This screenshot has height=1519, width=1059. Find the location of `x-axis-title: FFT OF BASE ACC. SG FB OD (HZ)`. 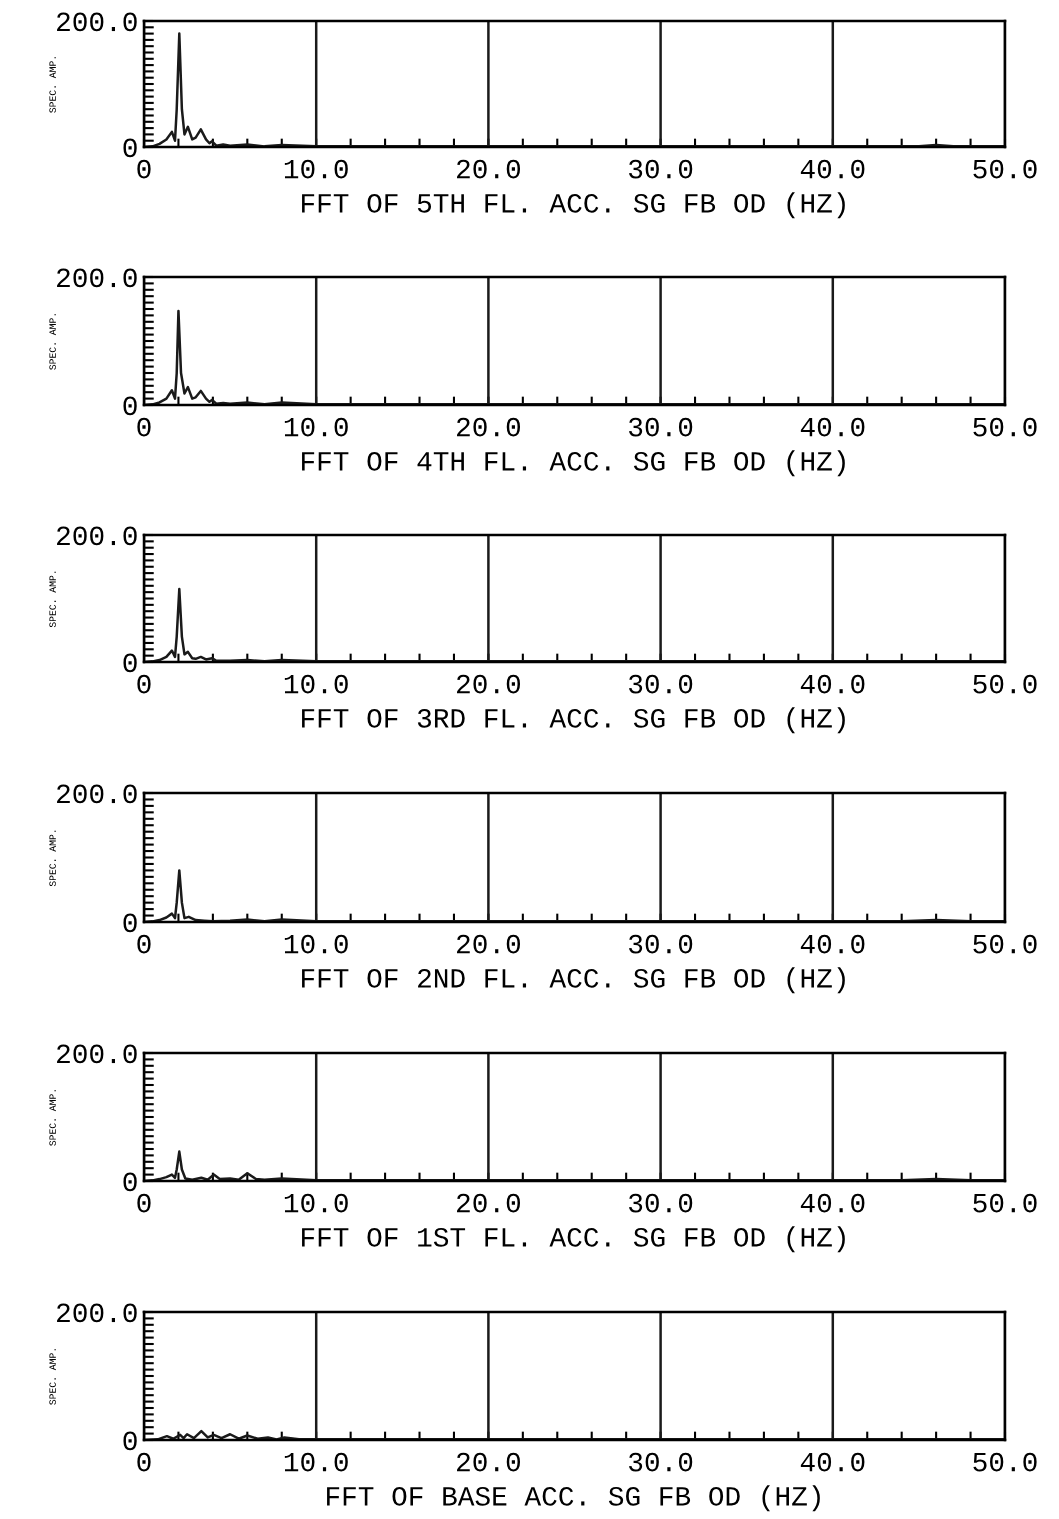

x-axis-title: FFT OF BASE ACC. SG FB OD (HZ) is located at coordinates (573, 1498).